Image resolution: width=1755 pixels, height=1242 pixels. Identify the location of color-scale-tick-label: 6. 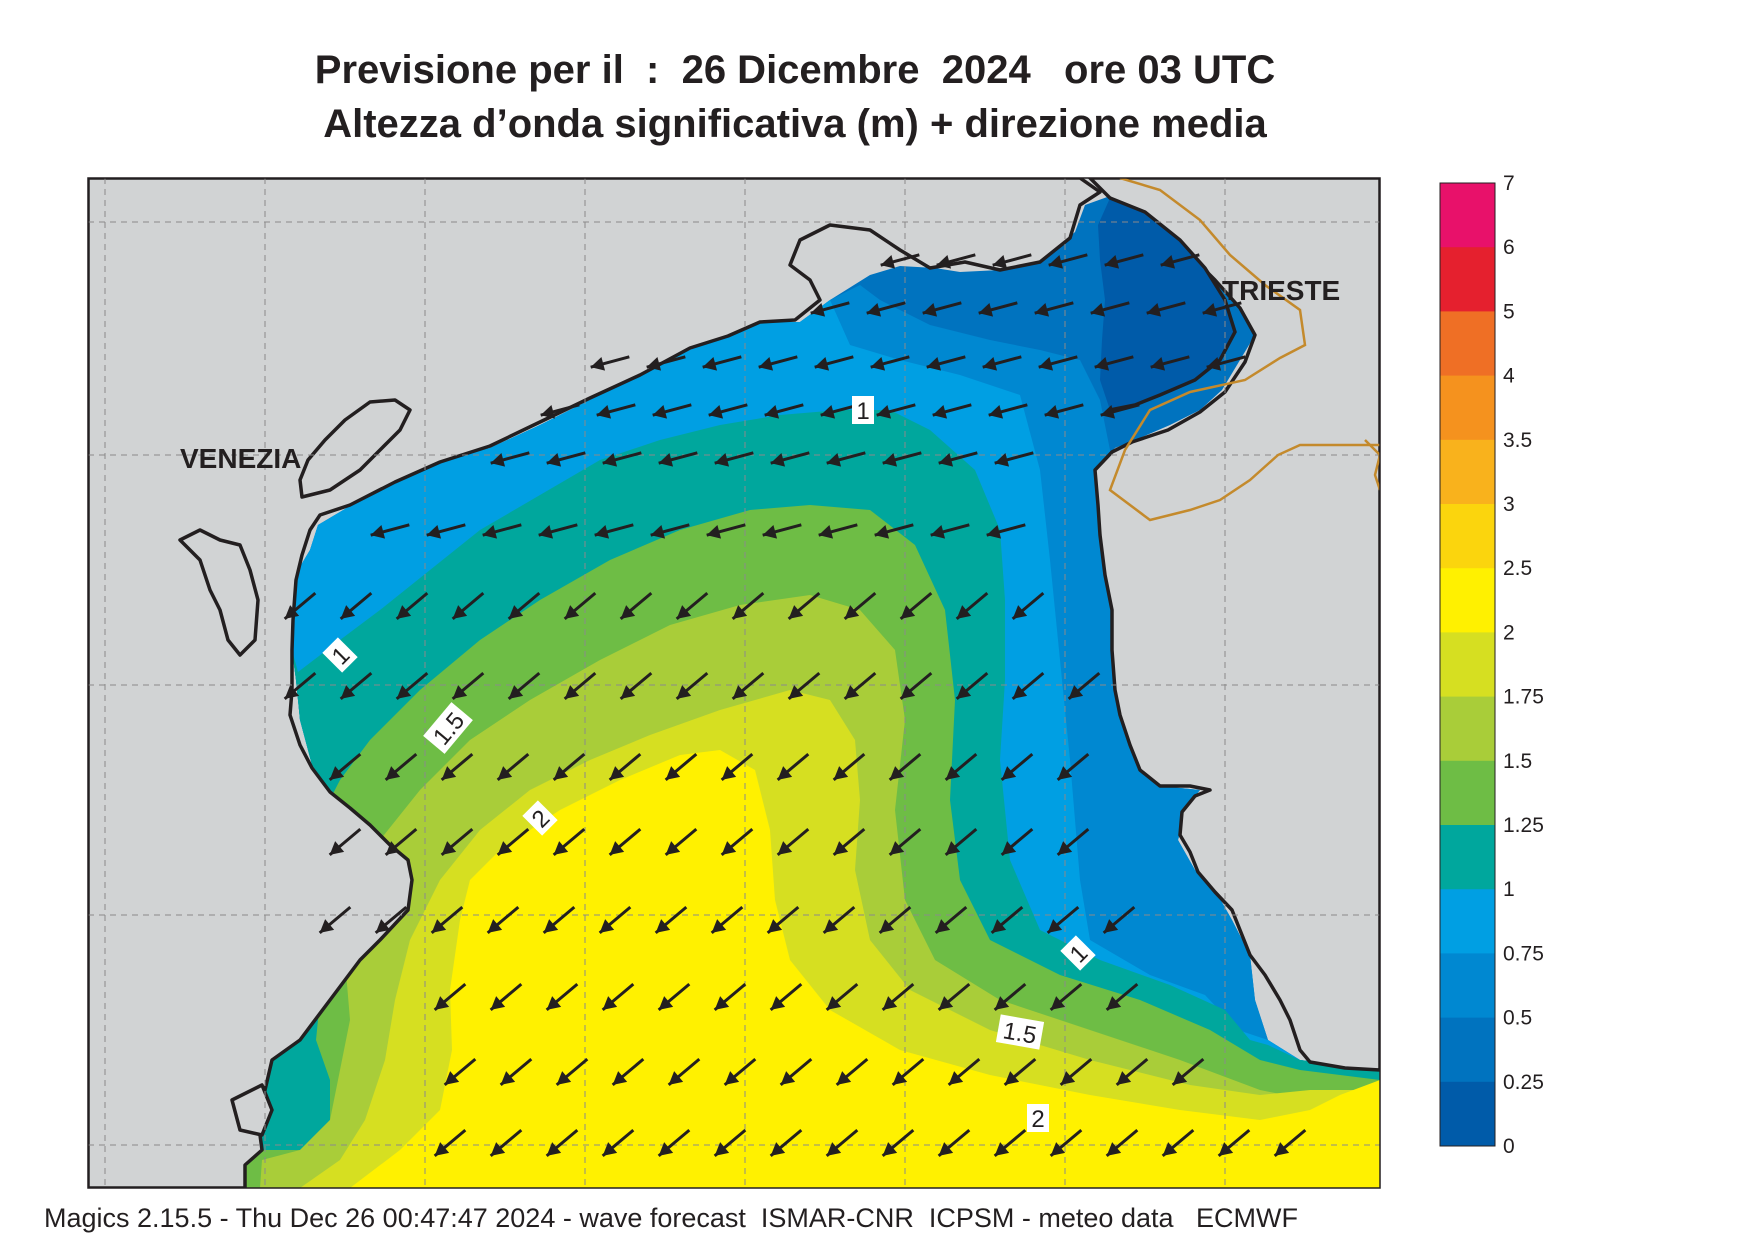
(1509, 247).